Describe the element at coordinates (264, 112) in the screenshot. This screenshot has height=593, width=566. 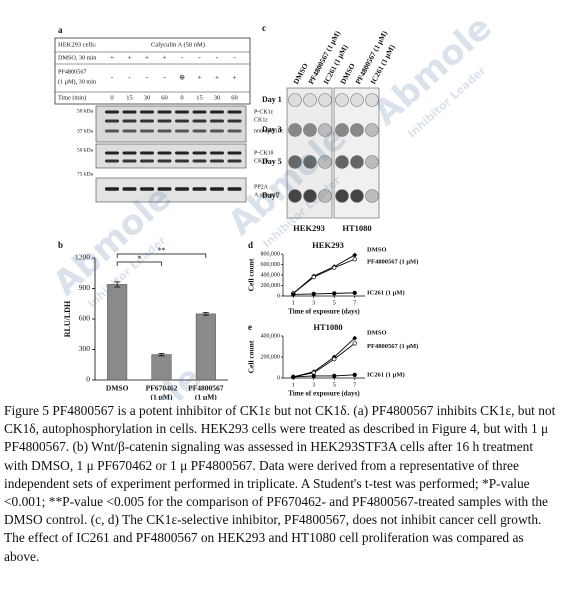
I see `band-label: P-CK1ε` at that location.